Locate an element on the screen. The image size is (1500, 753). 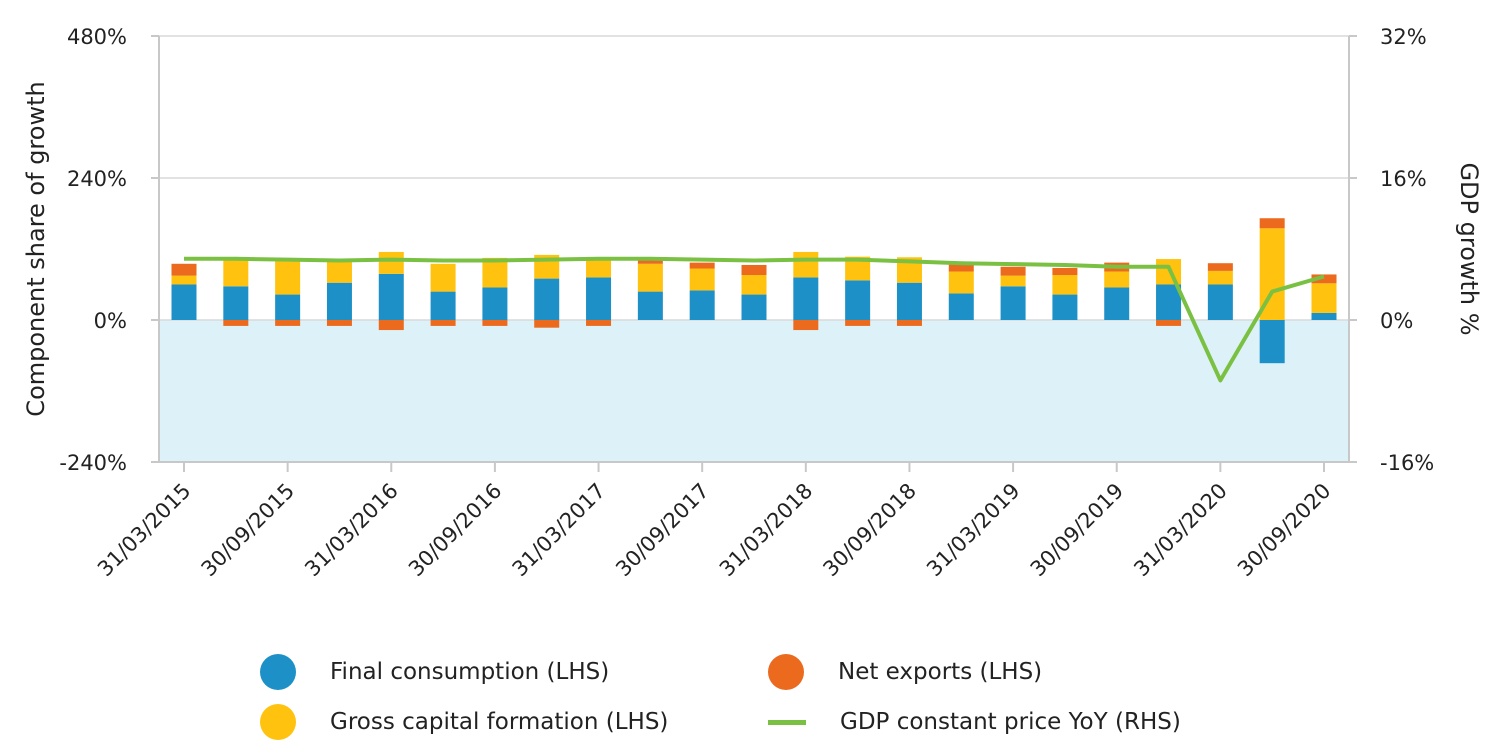
y2-tick-label: 0% is located at coordinates (1396, 321).